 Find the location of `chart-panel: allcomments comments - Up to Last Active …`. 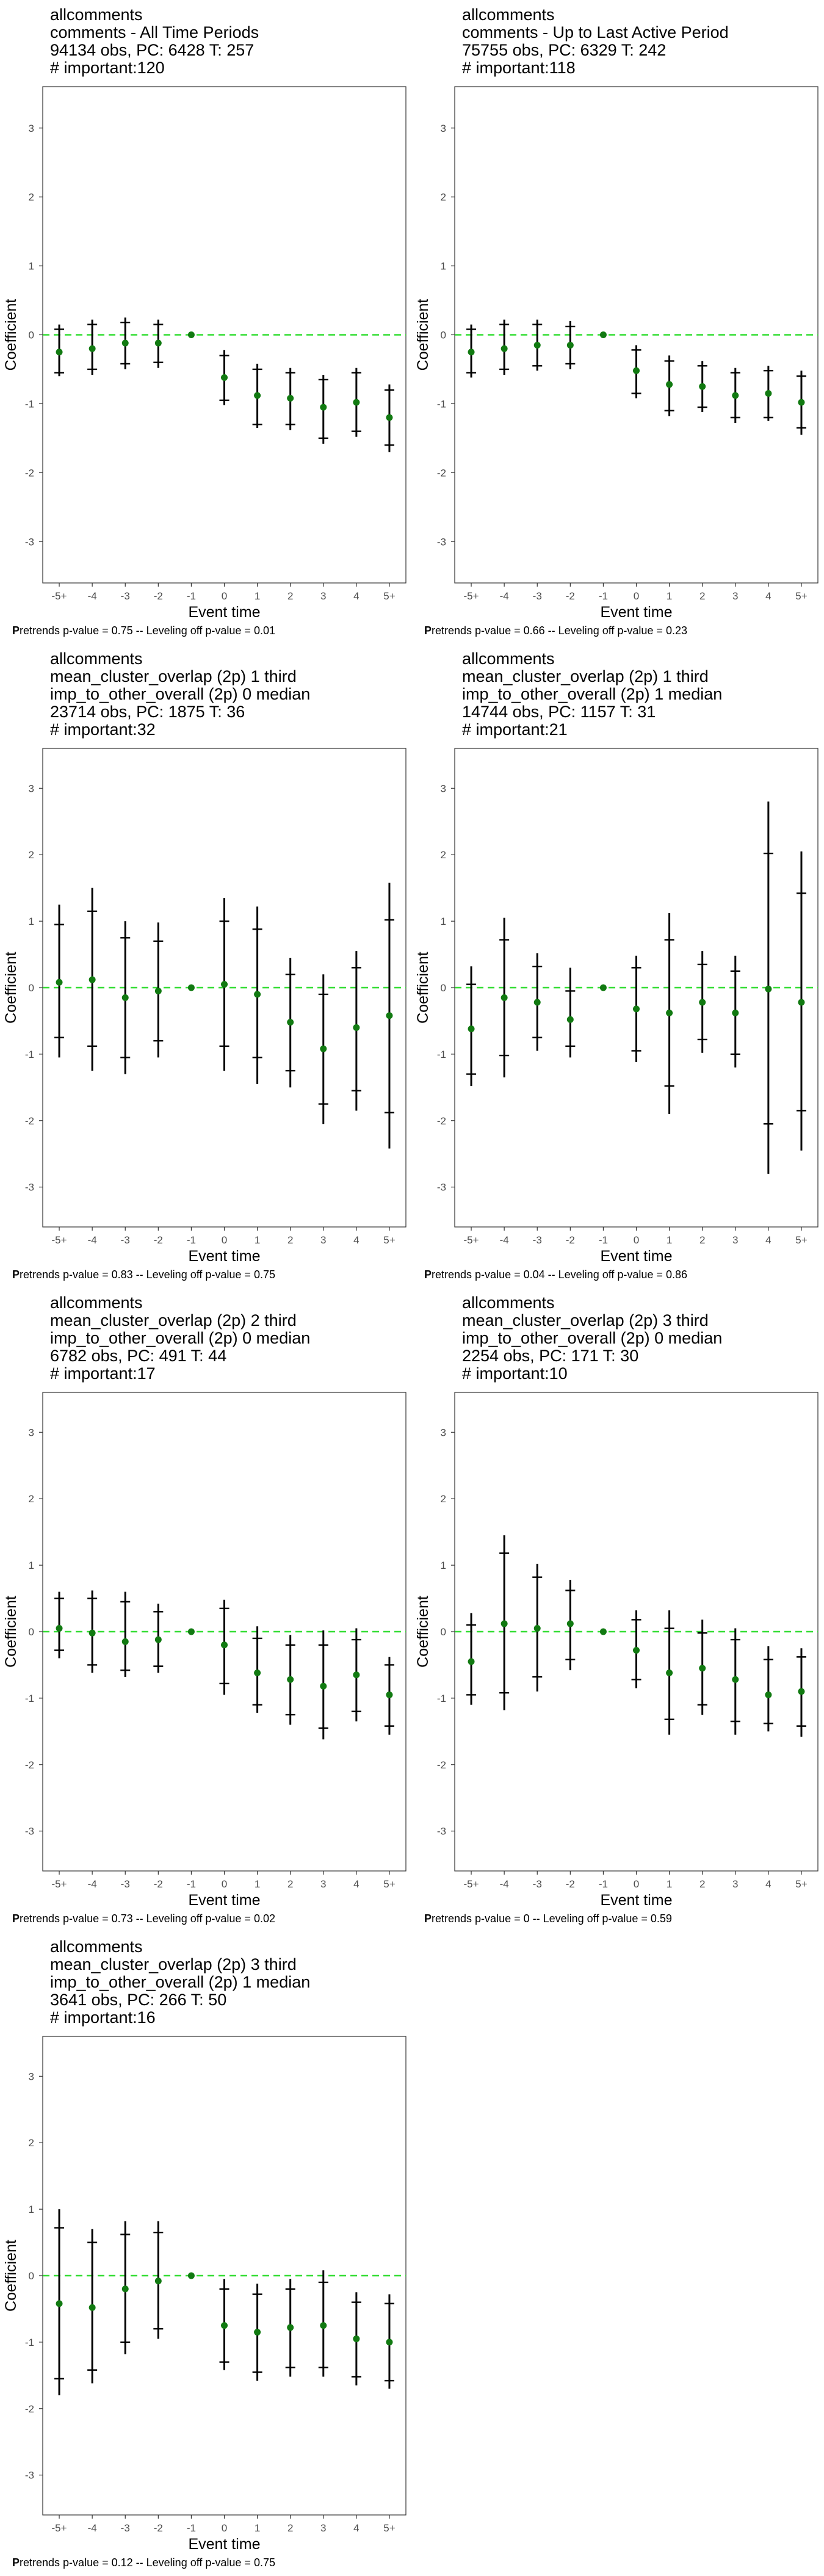

chart-panel: allcomments comments - Up to Last Active … is located at coordinates (618, 322).